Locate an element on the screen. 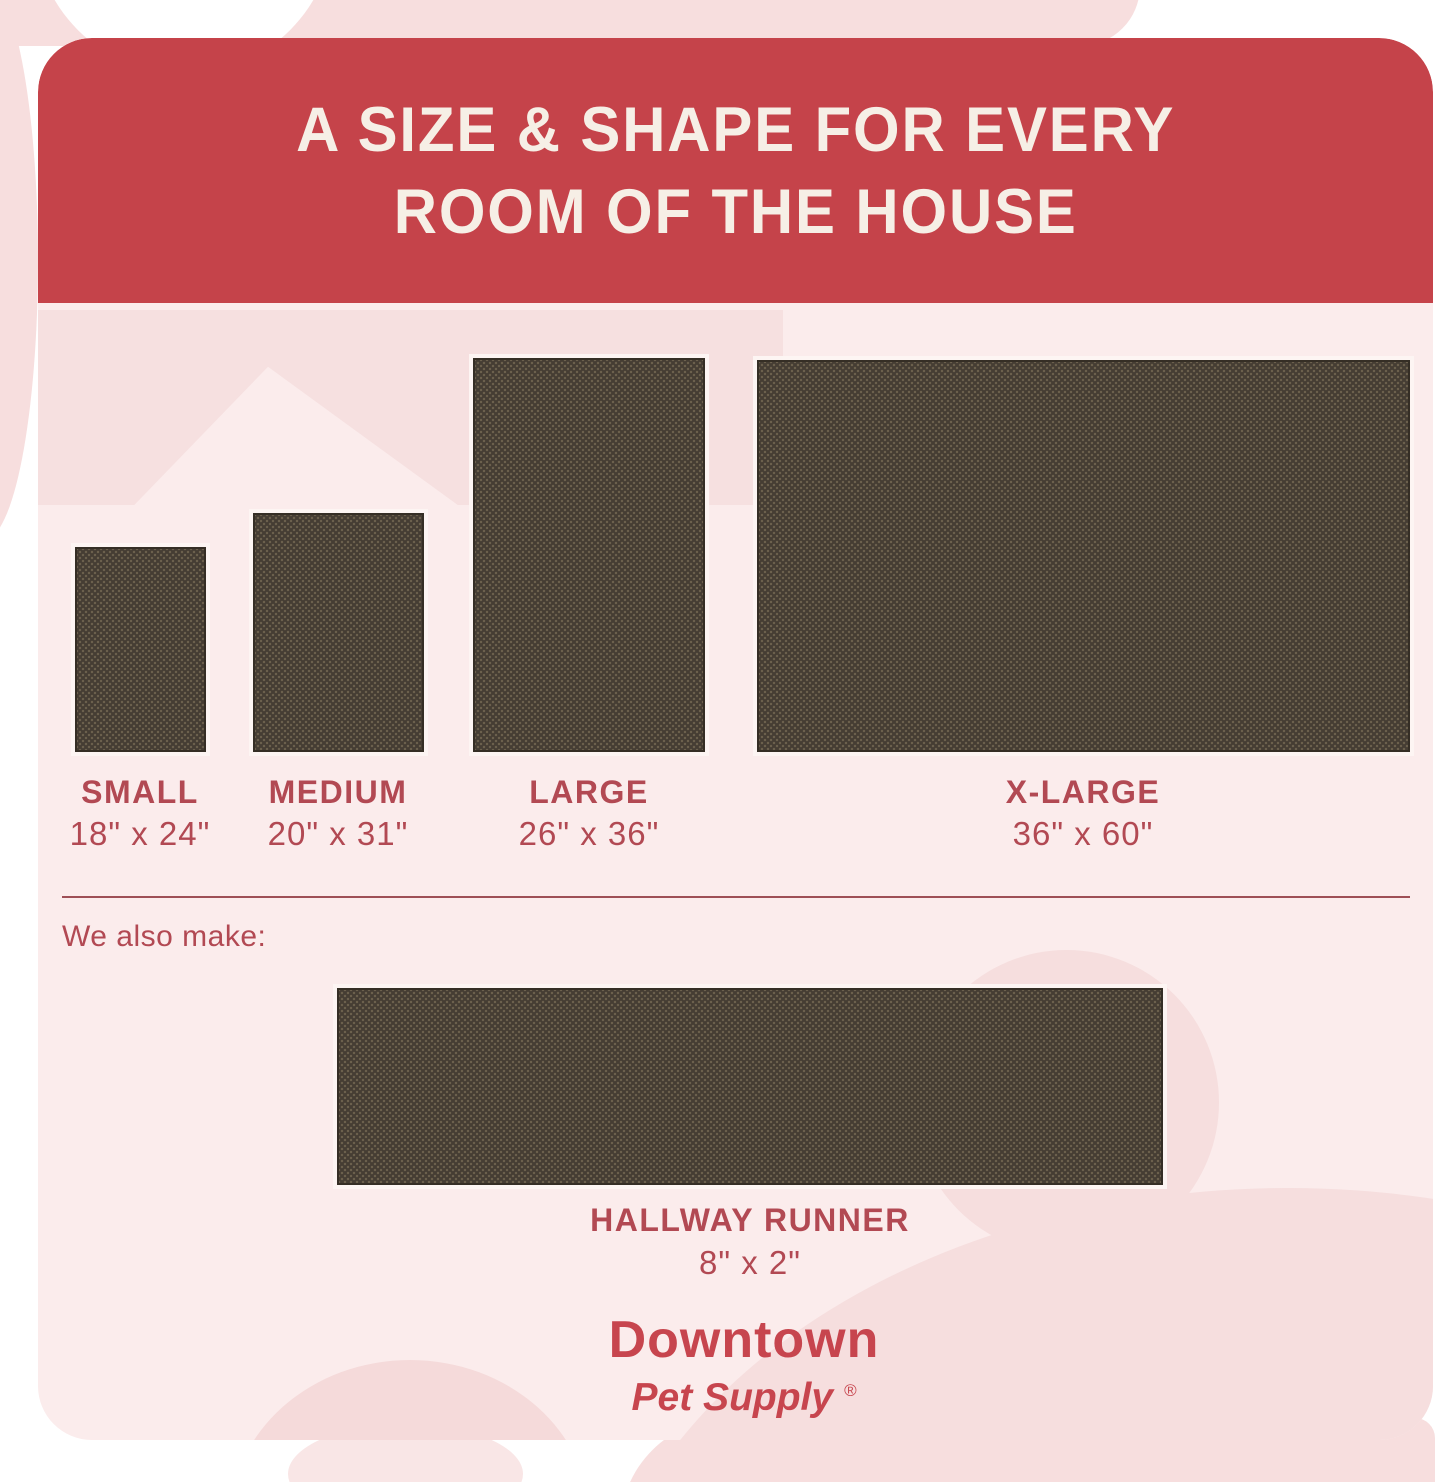  size-name: X-LARGE is located at coordinates (1083, 792).